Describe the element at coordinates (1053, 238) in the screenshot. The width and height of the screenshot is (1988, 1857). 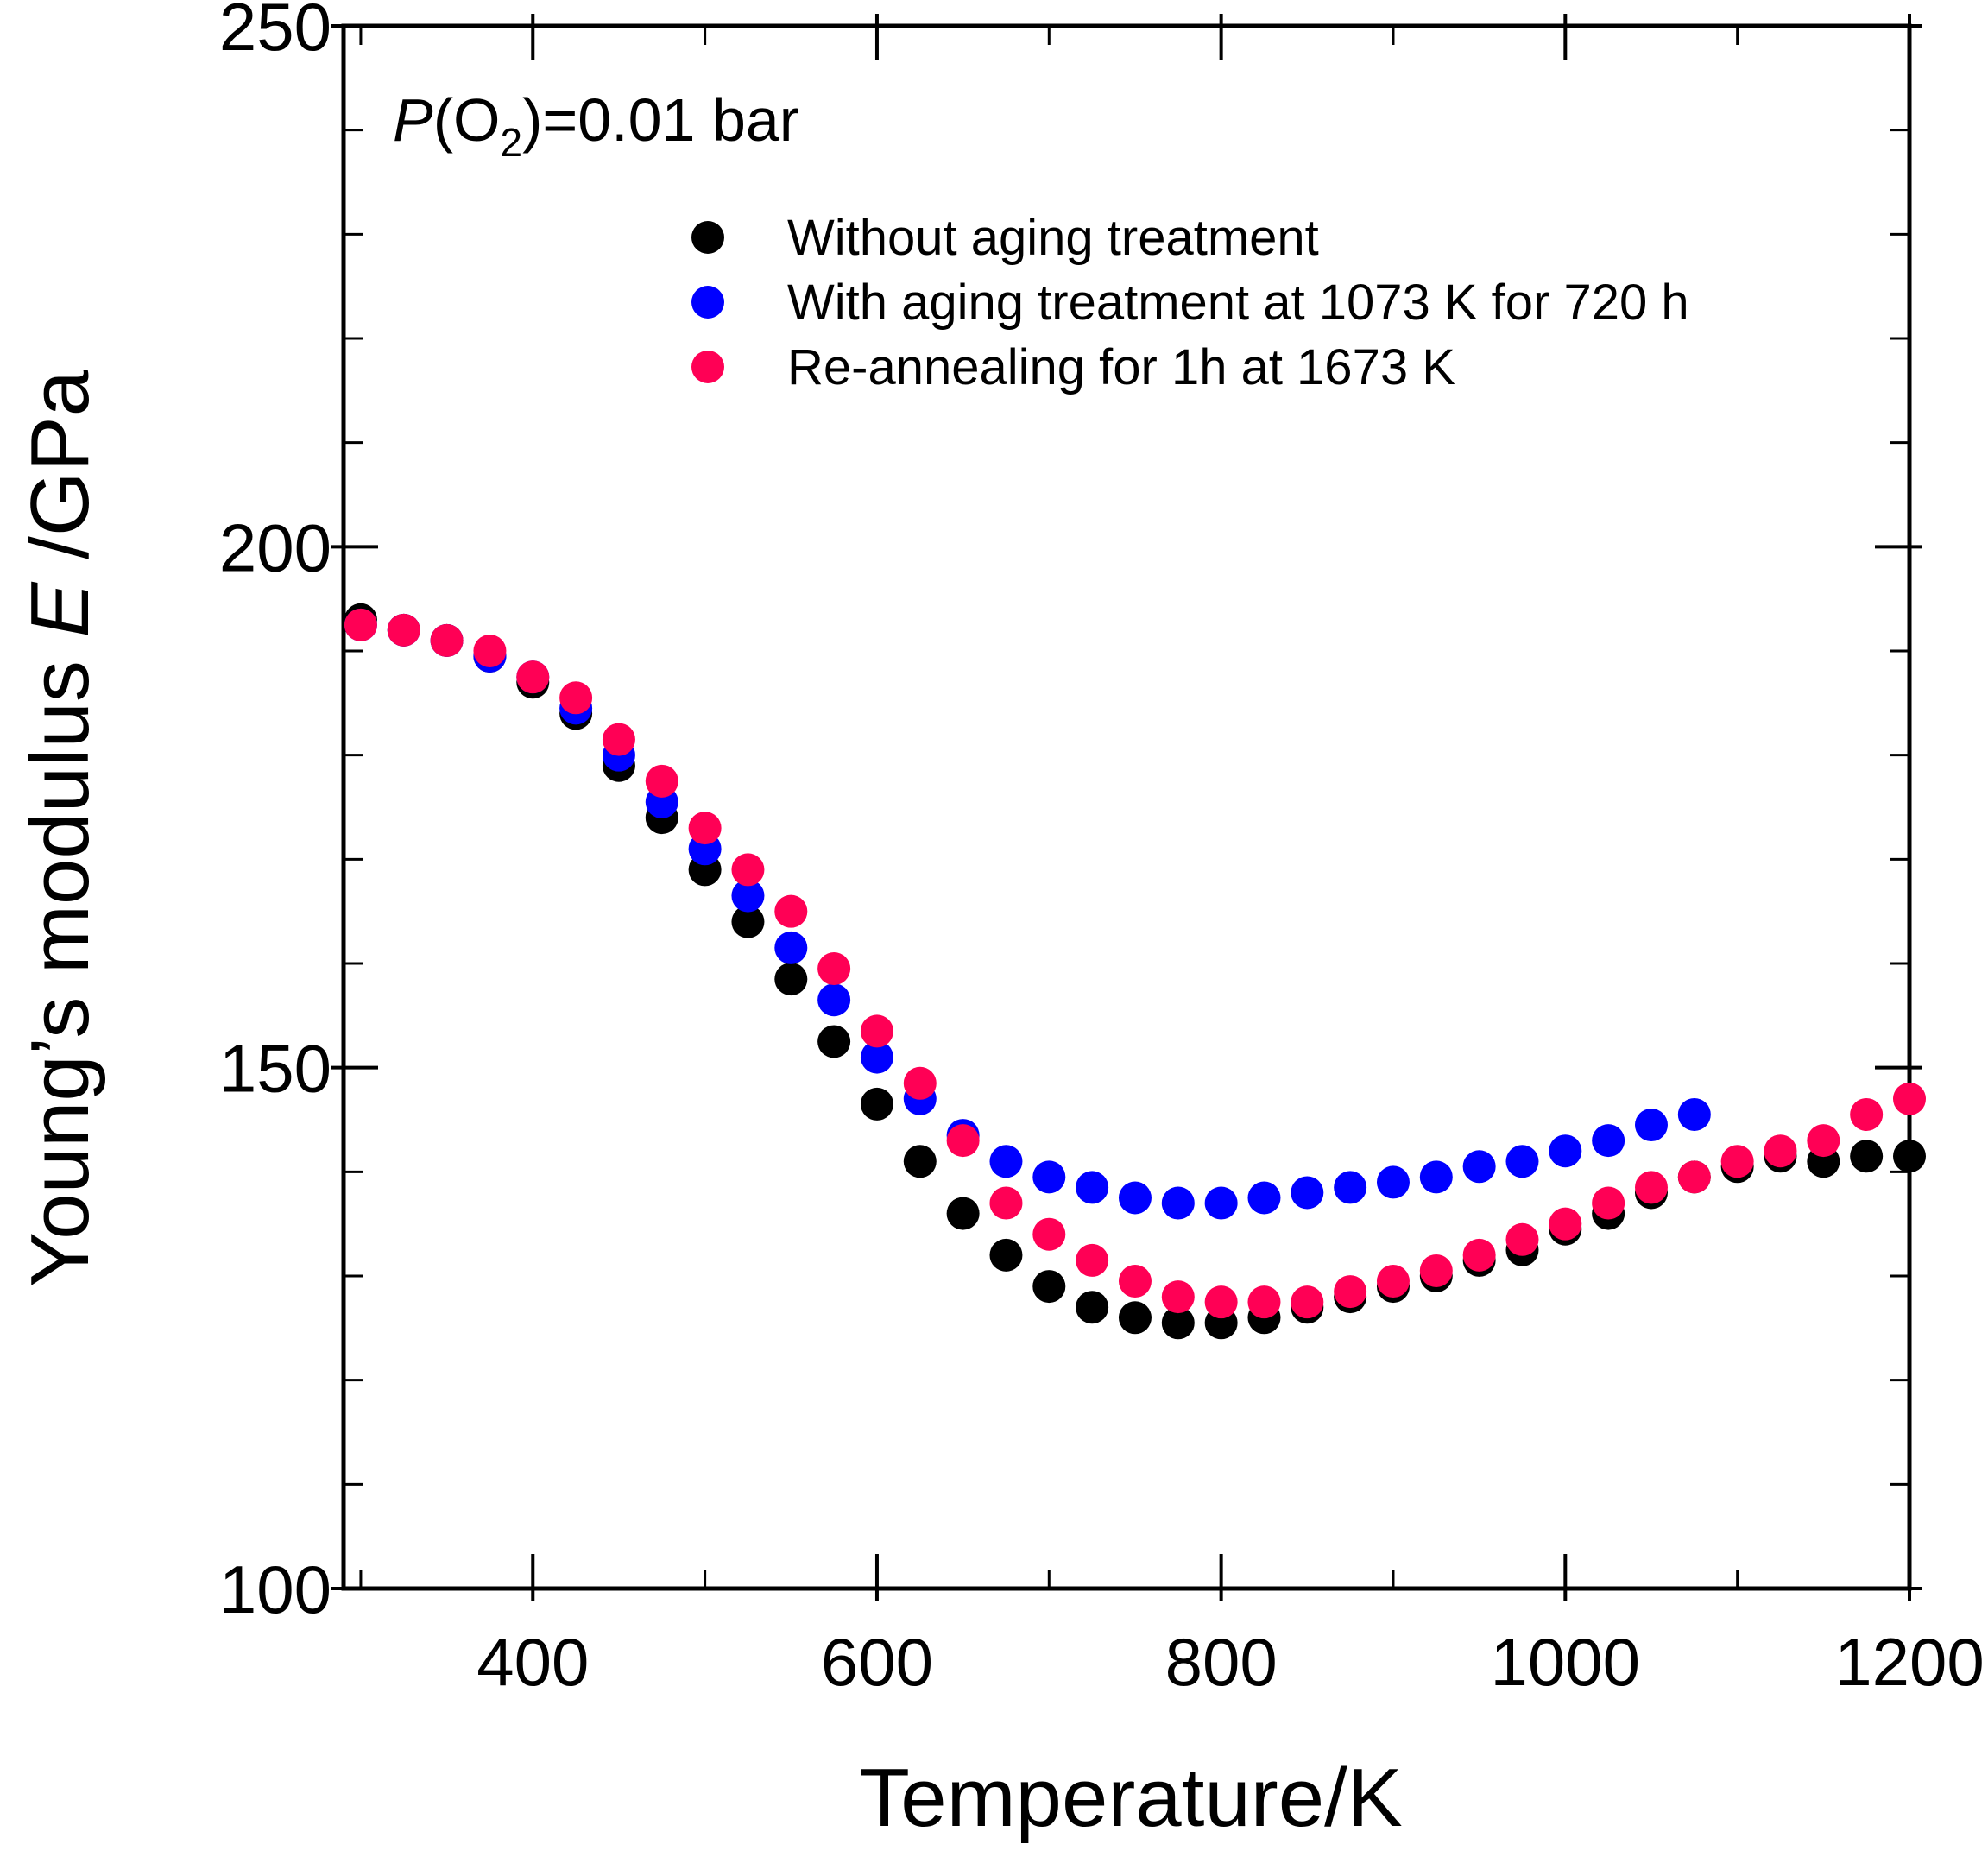
I see `legend-label: Without aging treatment` at that location.